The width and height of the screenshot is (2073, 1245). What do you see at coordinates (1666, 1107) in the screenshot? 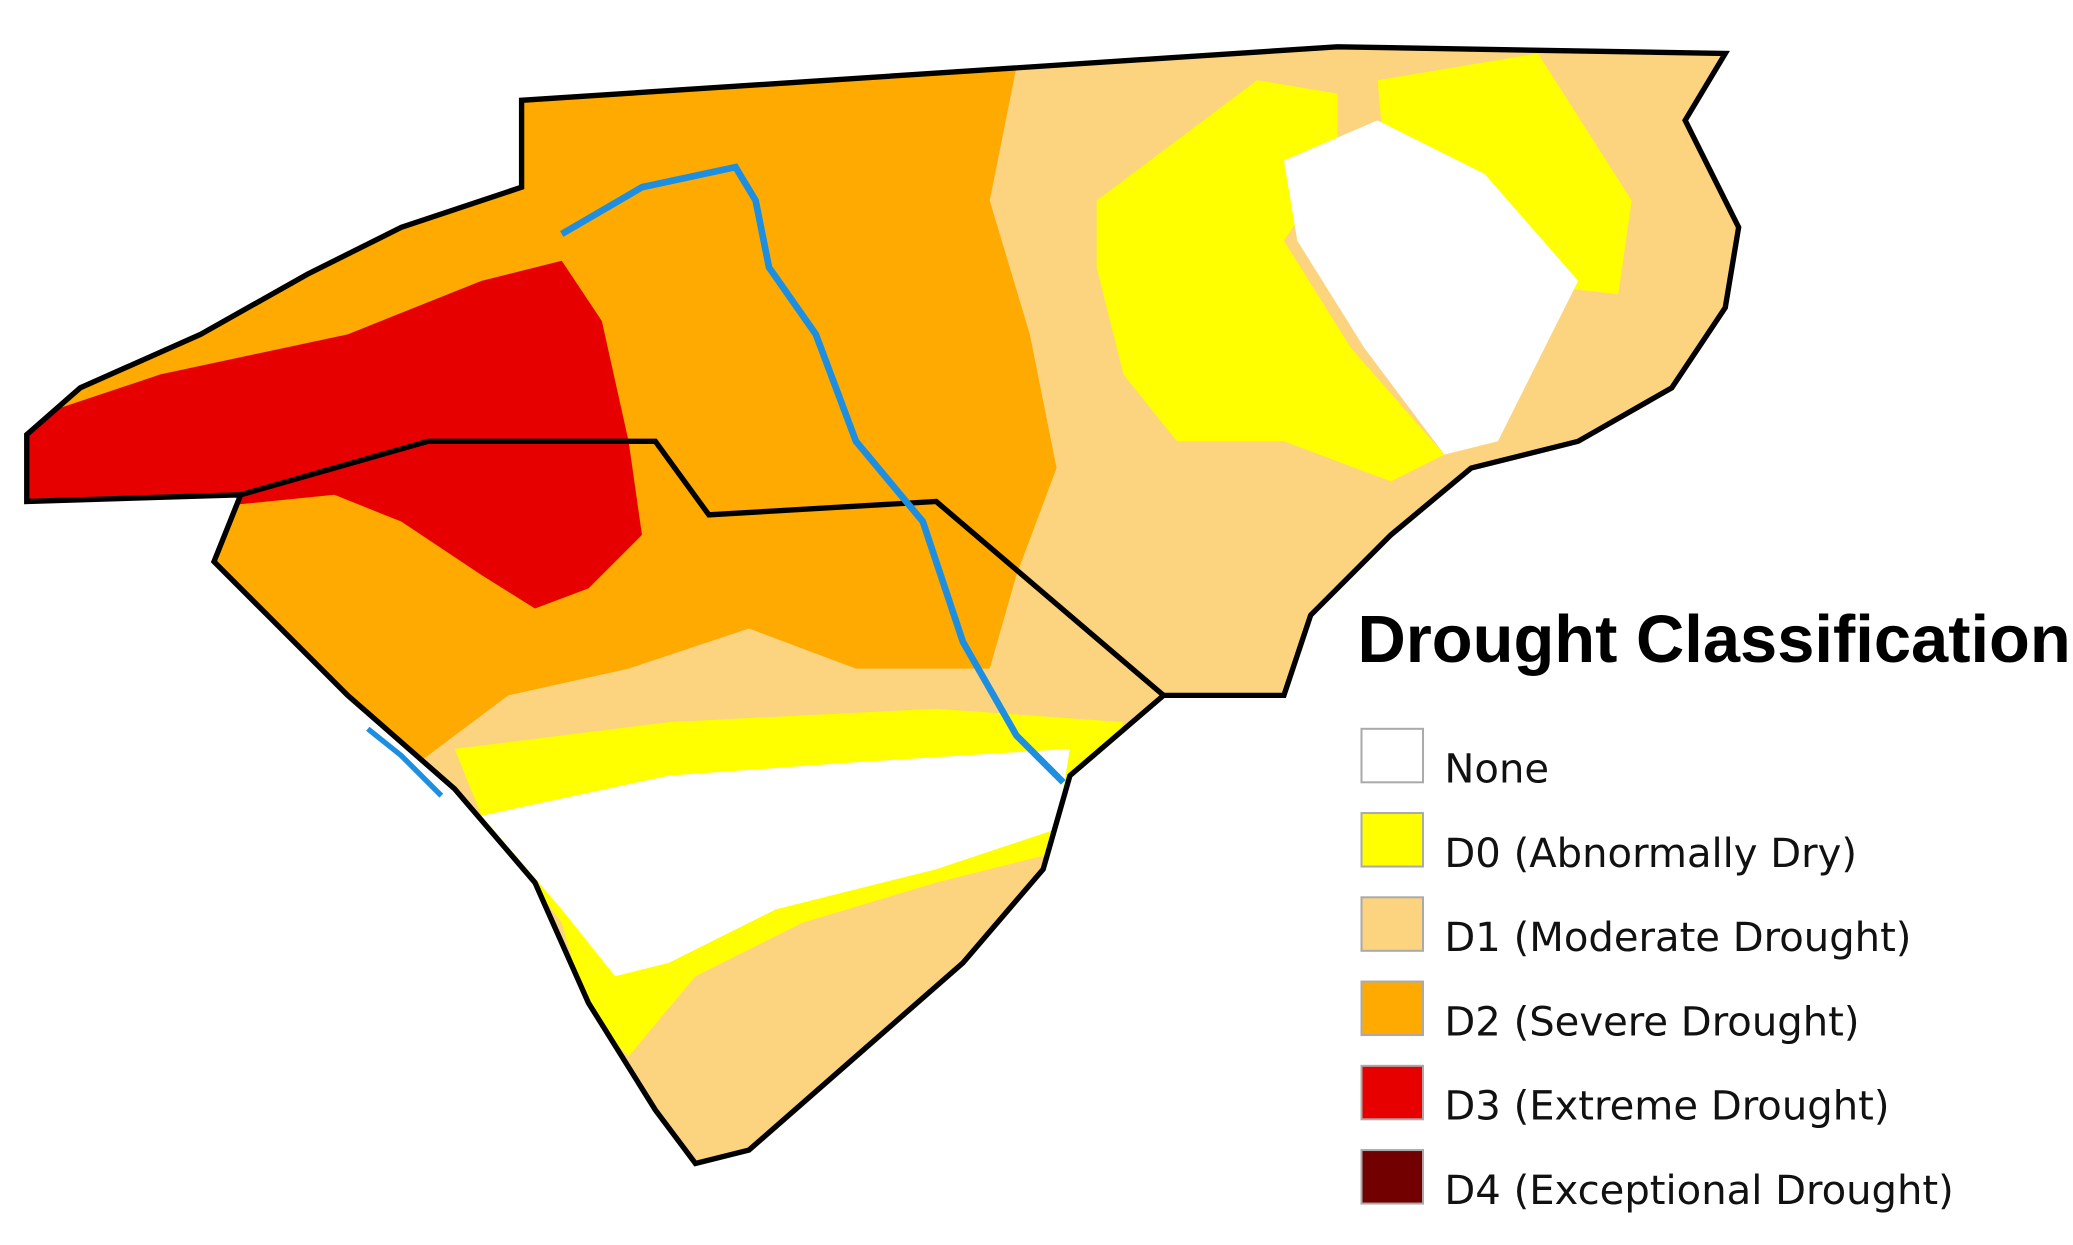
I see `legend-label: D3 (Extreme Drought)` at bounding box center [1666, 1107].